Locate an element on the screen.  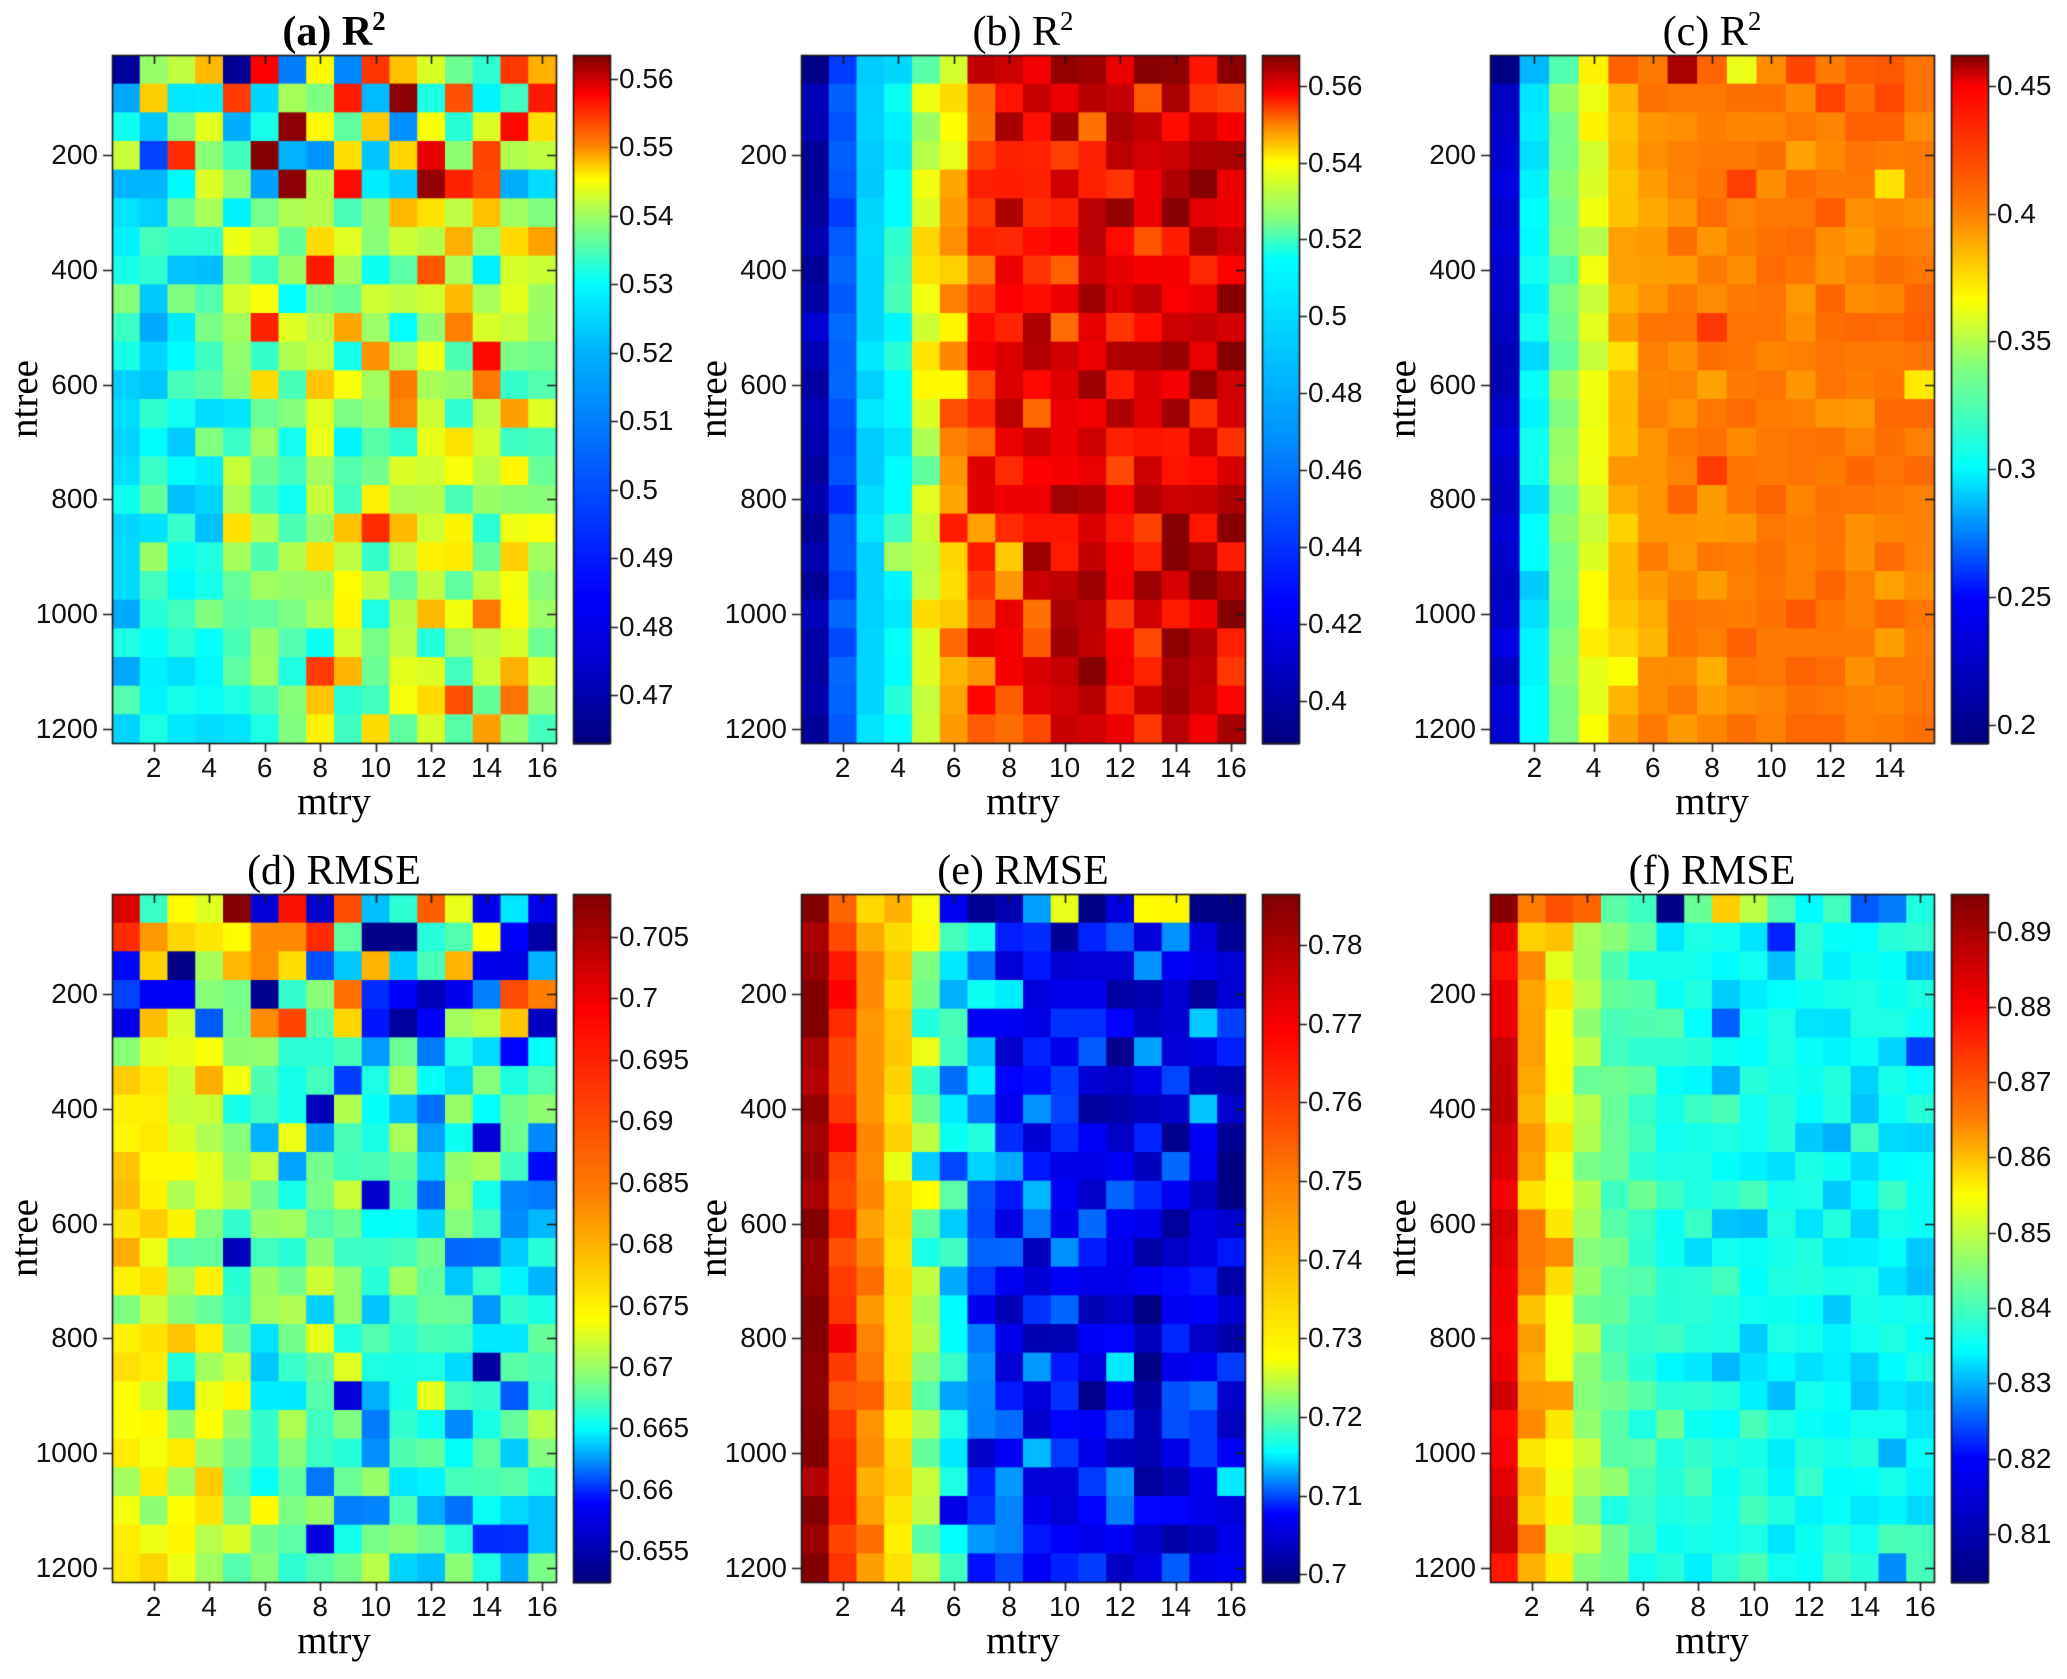
colorbar-tick-label: 0.77 is located at coordinates (1335, 1023).